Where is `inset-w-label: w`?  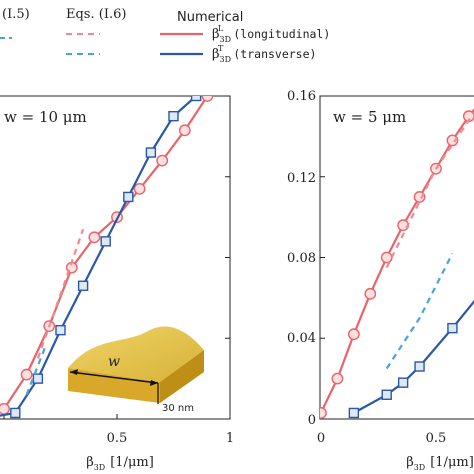 inset-w-label: w is located at coordinates (114, 362).